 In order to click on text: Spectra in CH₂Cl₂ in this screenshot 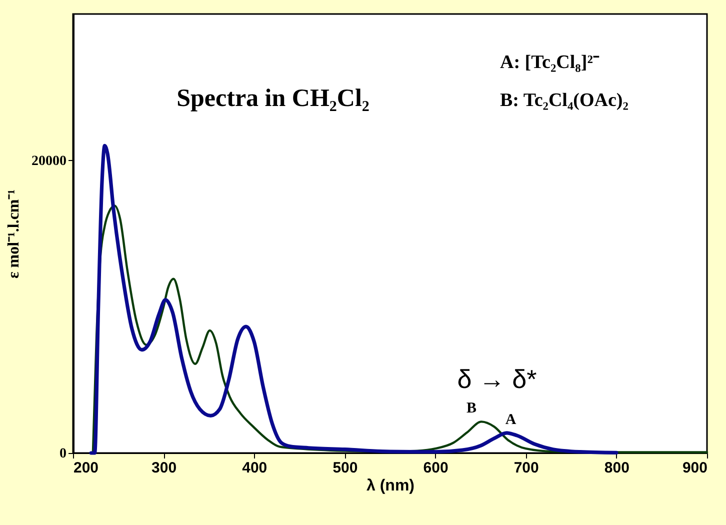, I will do `click(273, 98)`.